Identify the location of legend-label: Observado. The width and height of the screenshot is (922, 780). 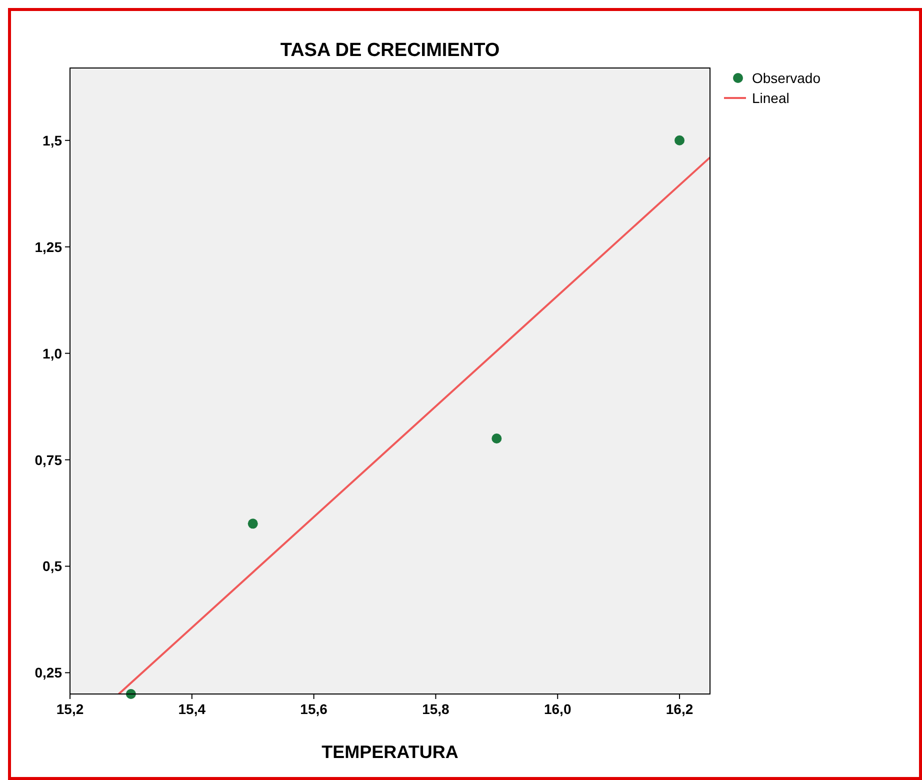
(786, 78).